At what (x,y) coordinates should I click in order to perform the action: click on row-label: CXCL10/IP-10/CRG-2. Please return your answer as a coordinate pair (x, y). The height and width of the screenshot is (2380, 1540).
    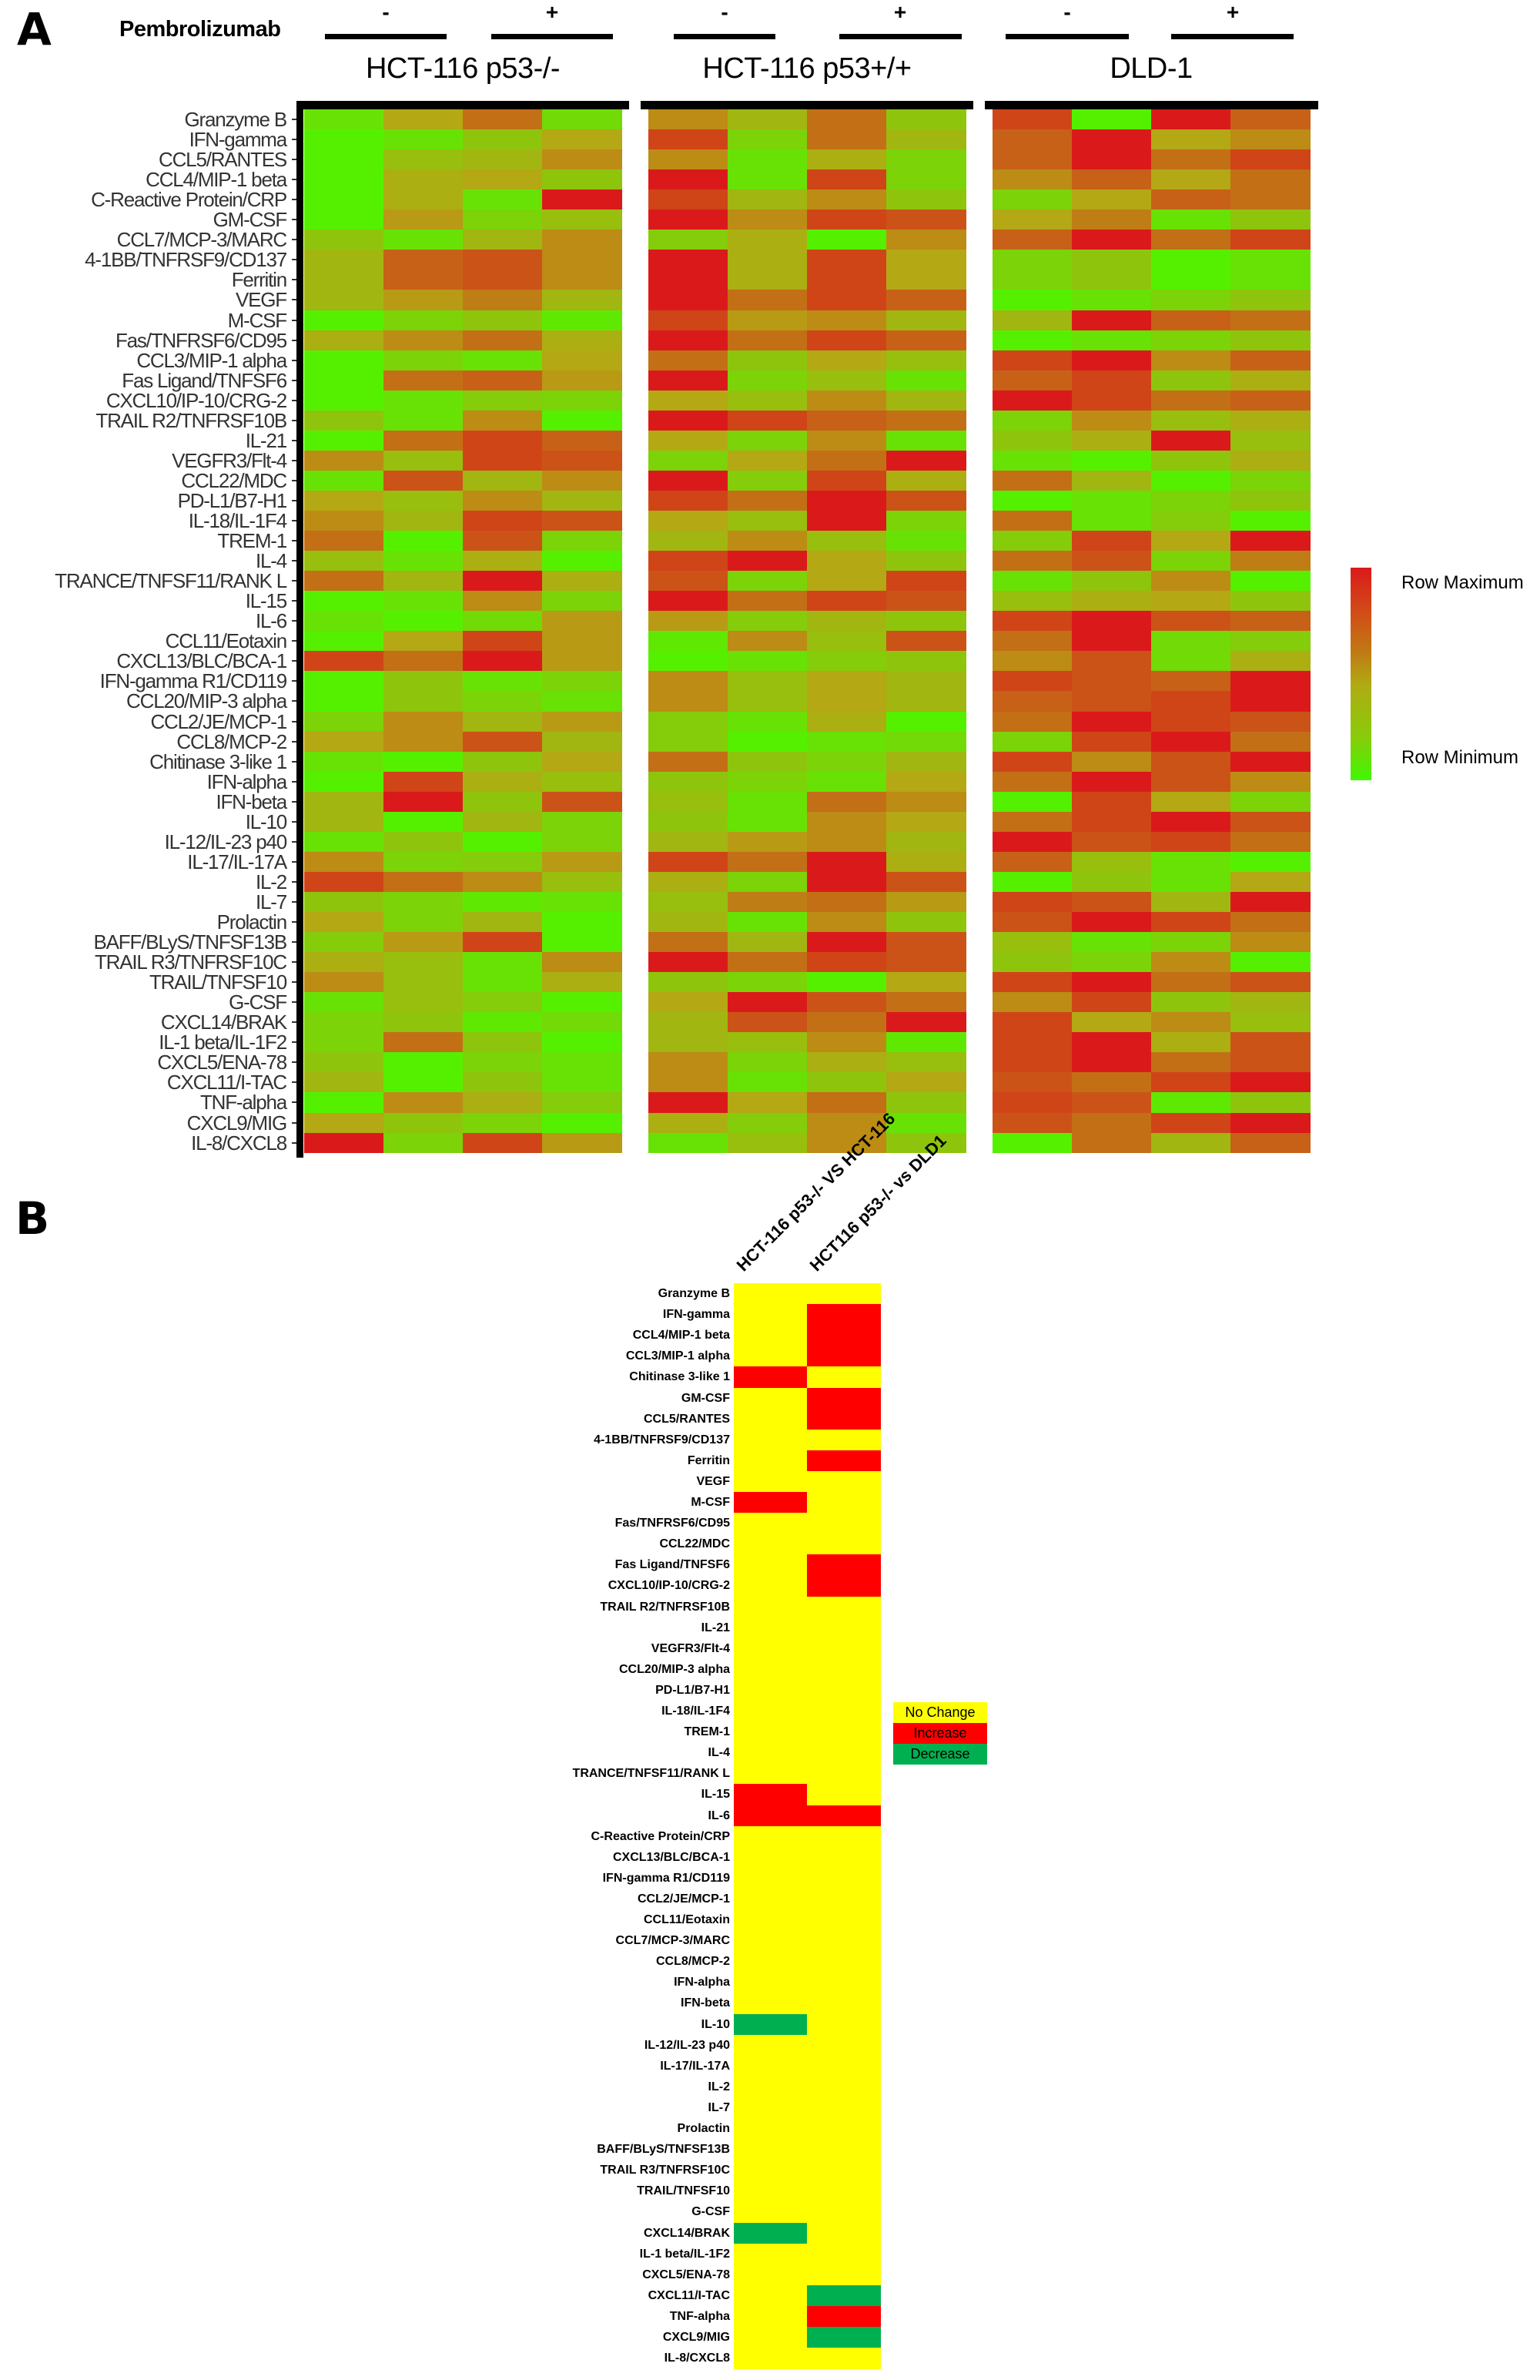
    Looking at the image, I should click on (196, 400).